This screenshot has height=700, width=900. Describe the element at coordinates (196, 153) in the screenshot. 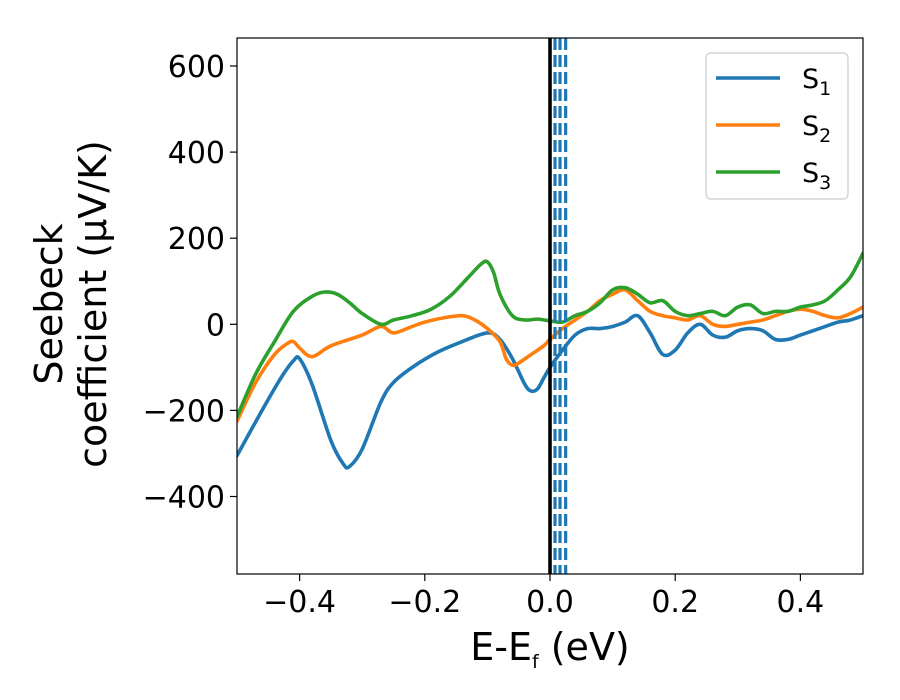

I see `y-tick-label: 400` at that location.